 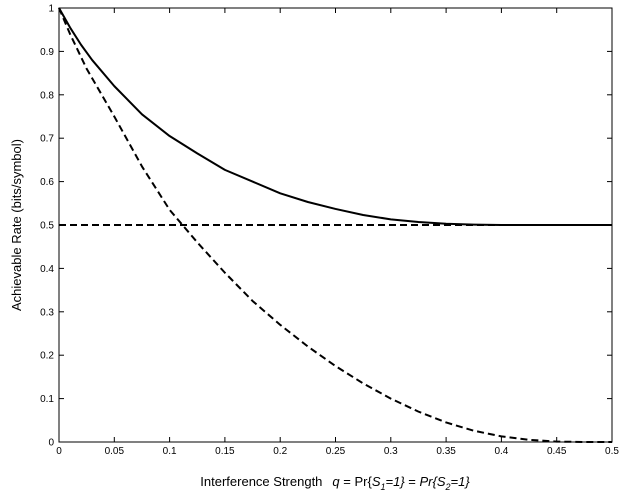 What do you see at coordinates (115, 451) in the screenshot?
I see `x-tick-label: 0.05` at bounding box center [115, 451].